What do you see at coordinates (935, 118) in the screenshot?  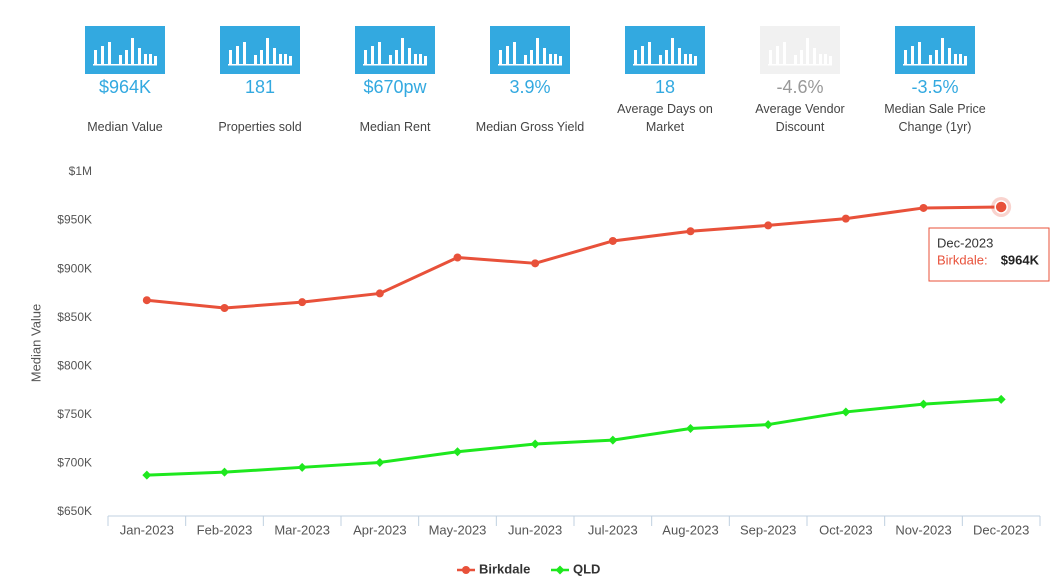 I see `stat-label: Median Sale Price Change (1yr)` at bounding box center [935, 118].